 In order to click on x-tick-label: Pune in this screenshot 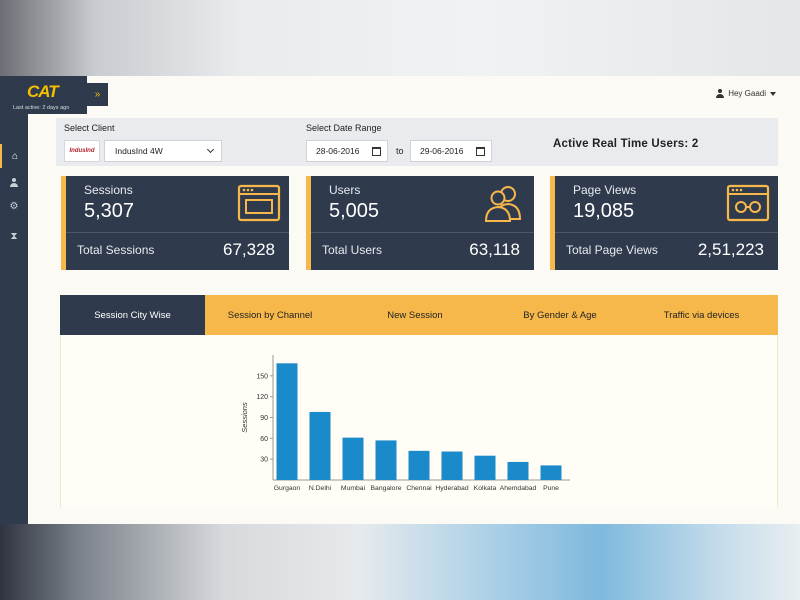, I will do `click(551, 488)`.